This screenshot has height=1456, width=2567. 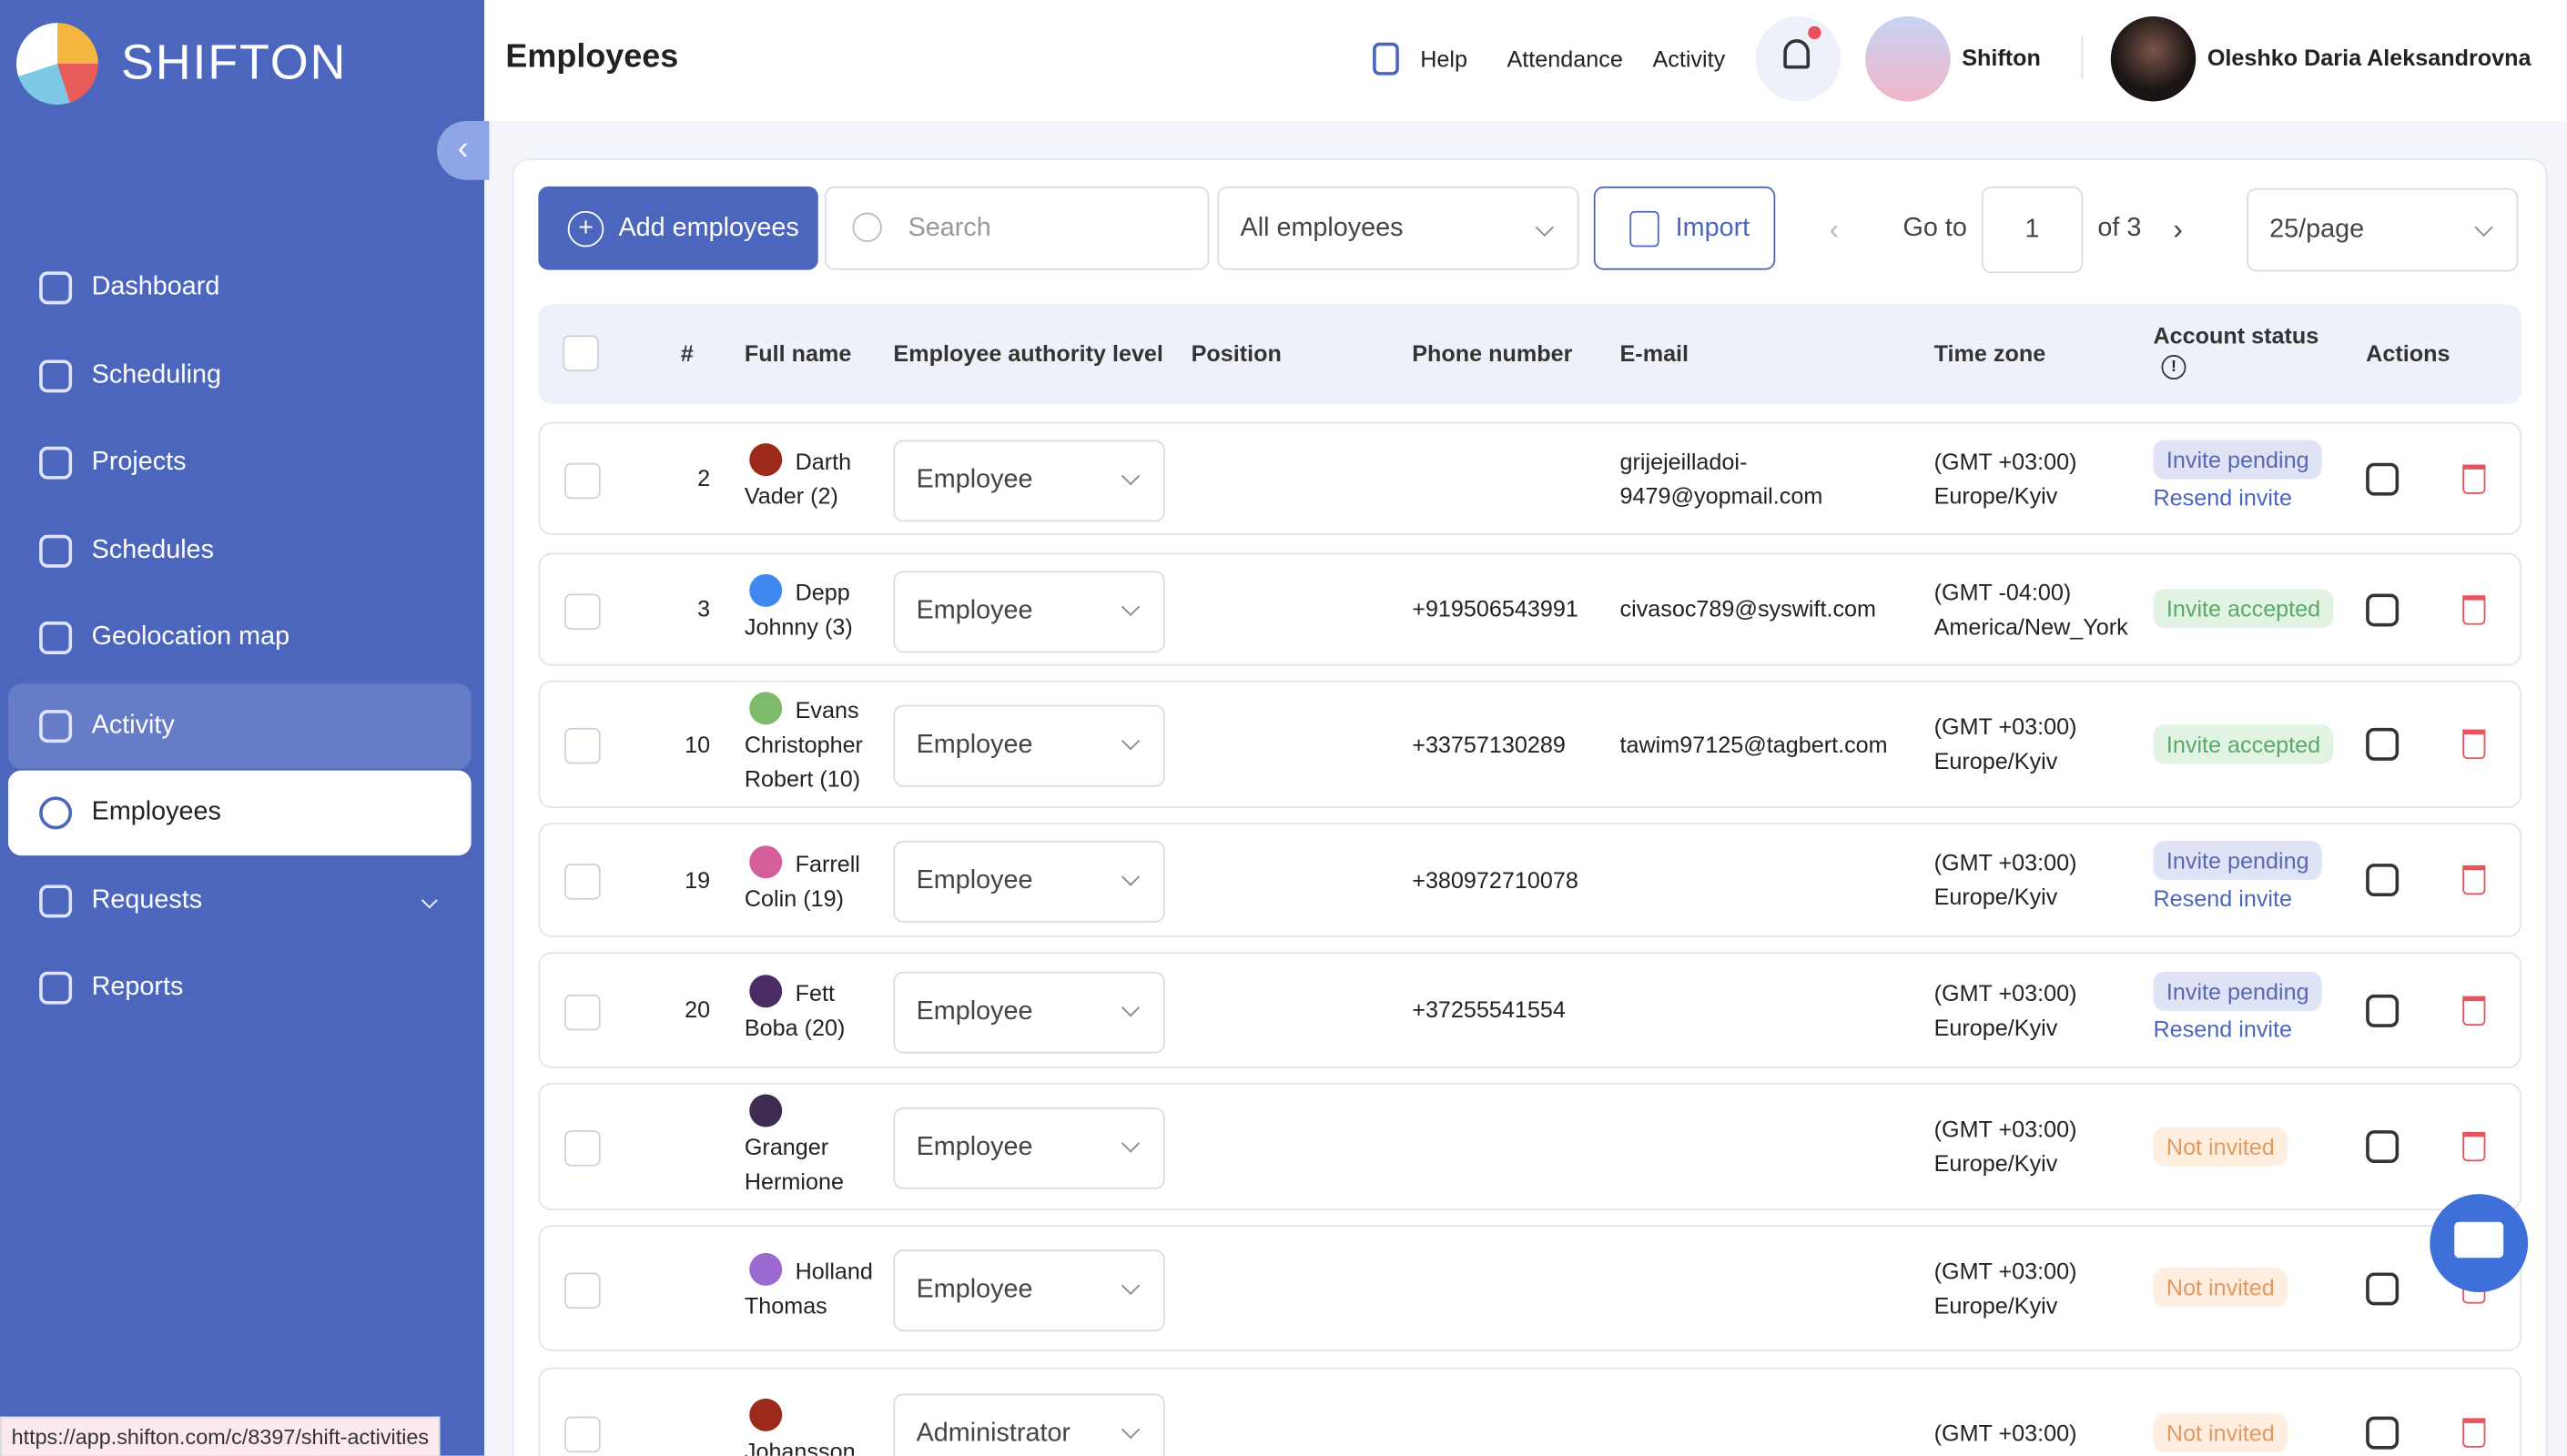 What do you see at coordinates (698, 744) in the screenshot?
I see `row-number: 10` at bounding box center [698, 744].